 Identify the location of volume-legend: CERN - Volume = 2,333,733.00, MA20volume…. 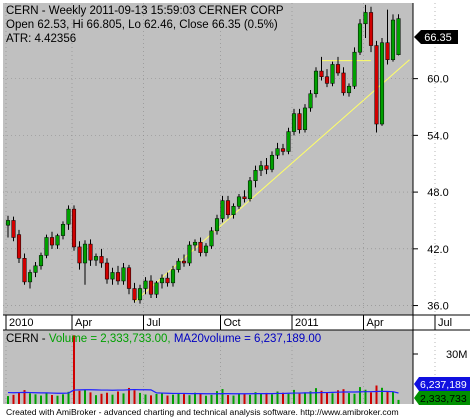
(163, 339).